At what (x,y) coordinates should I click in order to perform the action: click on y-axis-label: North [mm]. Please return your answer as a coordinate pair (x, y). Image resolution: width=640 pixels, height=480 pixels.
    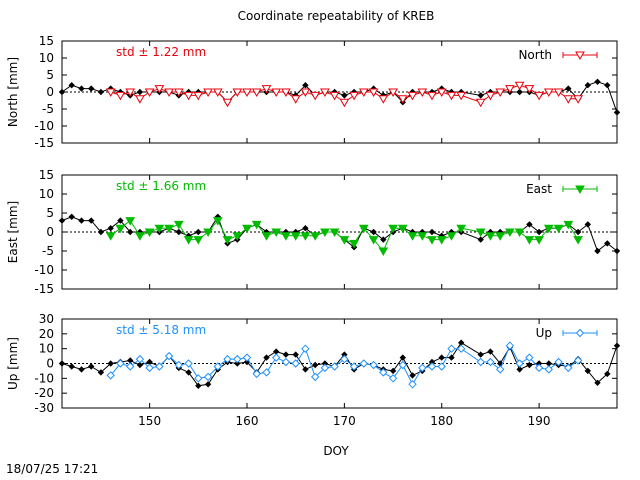
    Looking at the image, I should click on (13, 92).